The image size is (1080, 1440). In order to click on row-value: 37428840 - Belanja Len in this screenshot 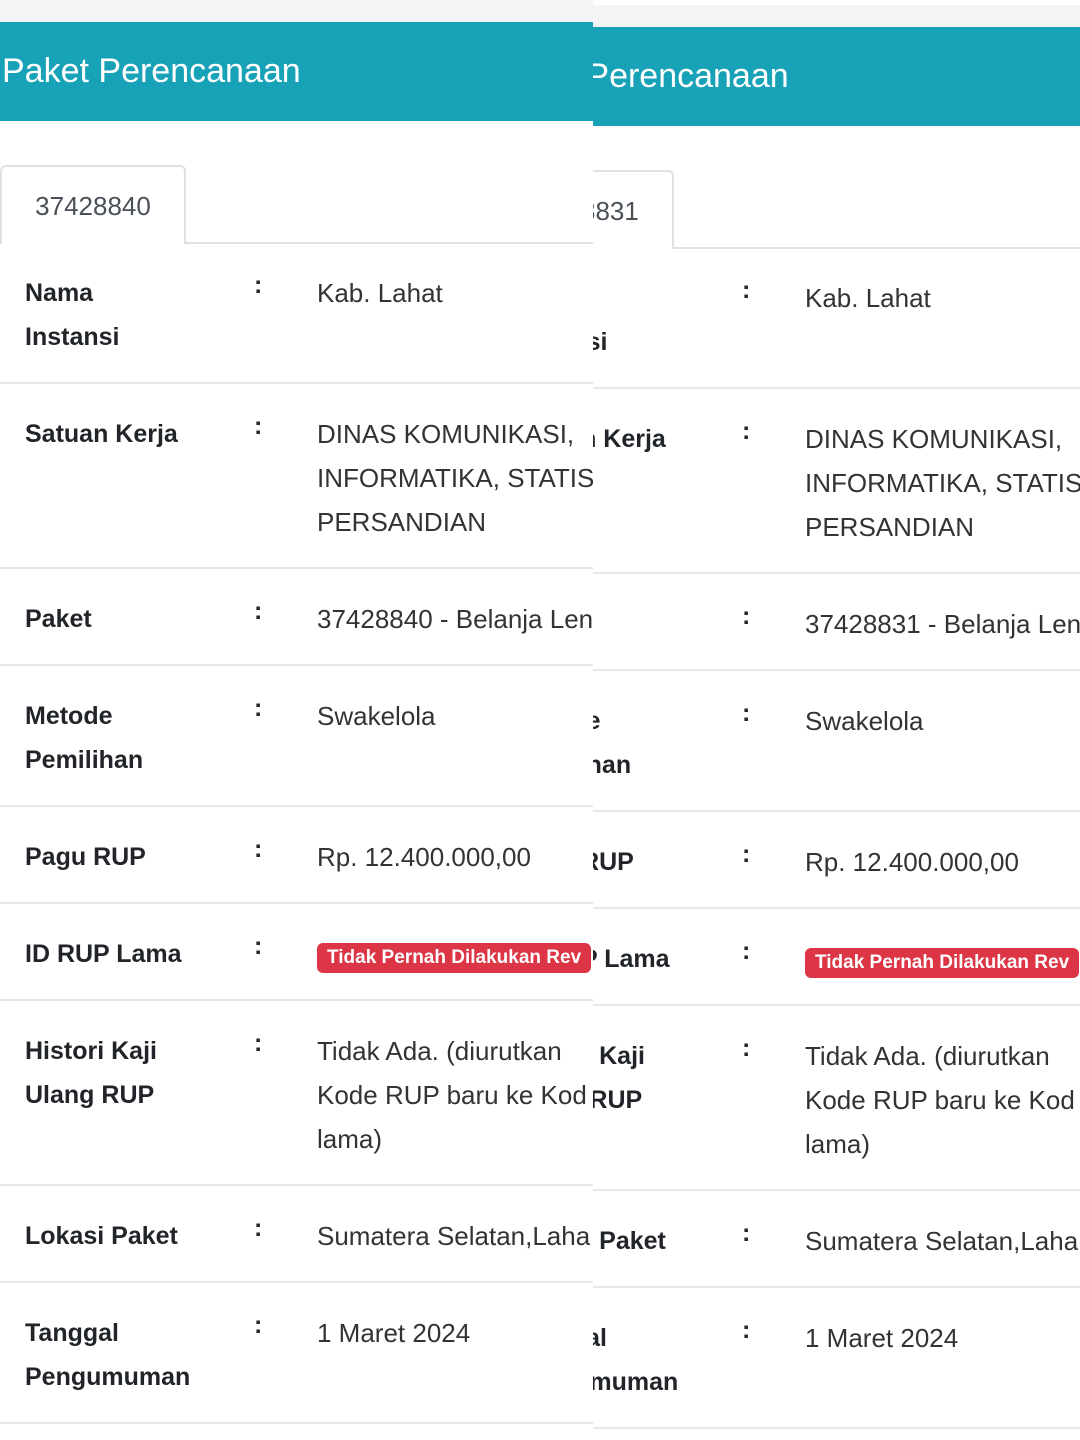, I will do `click(455, 619)`.